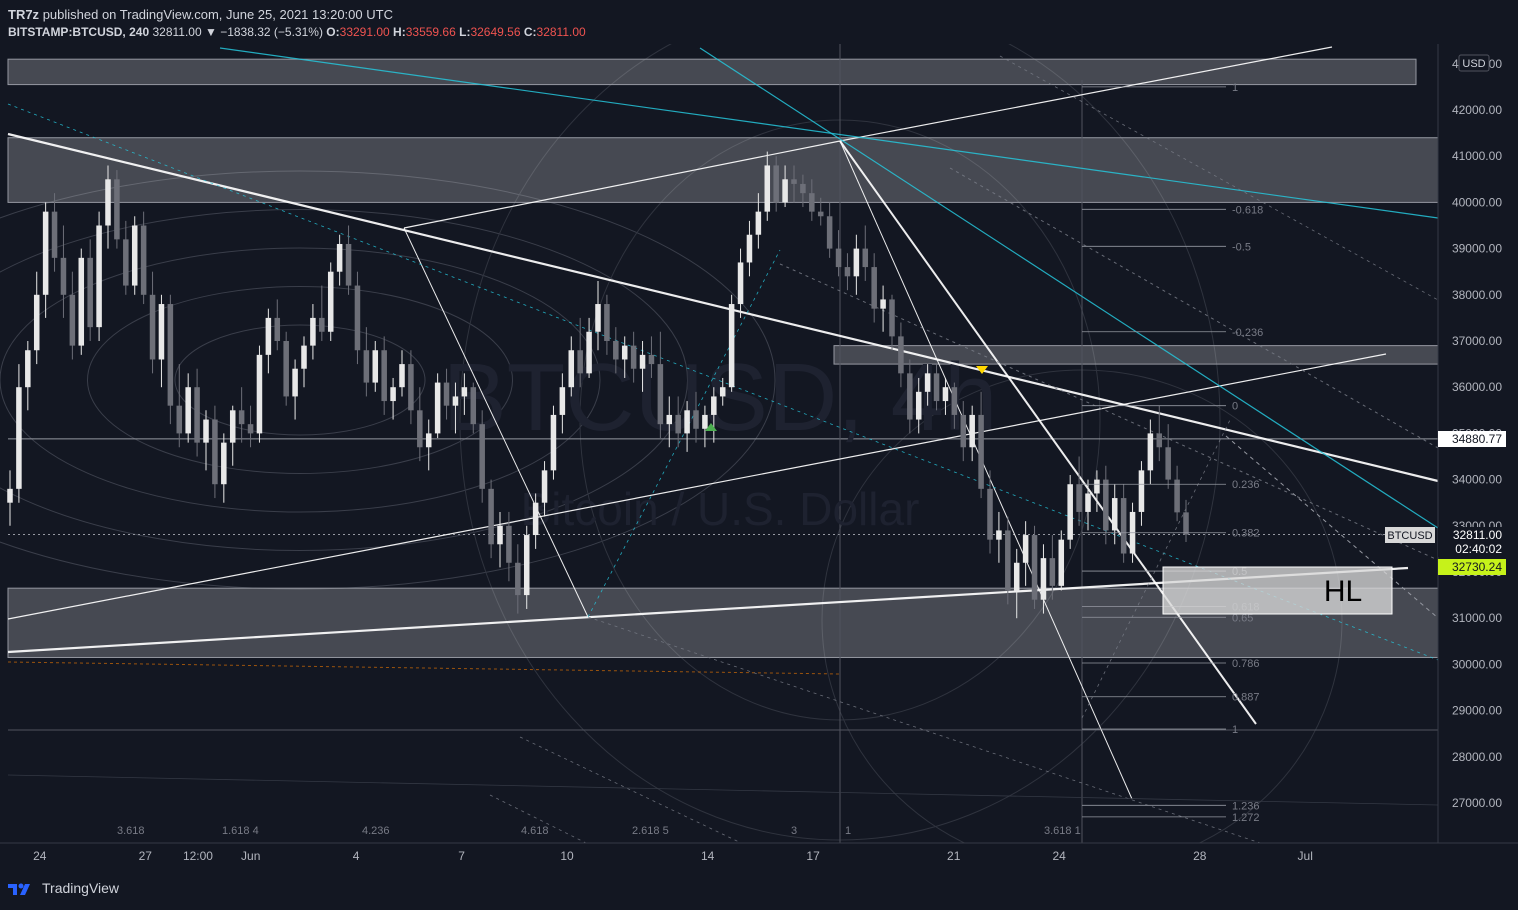  Describe the element at coordinates (1246, 534) in the screenshot. I see `fib-level-label: 0.382` at that location.